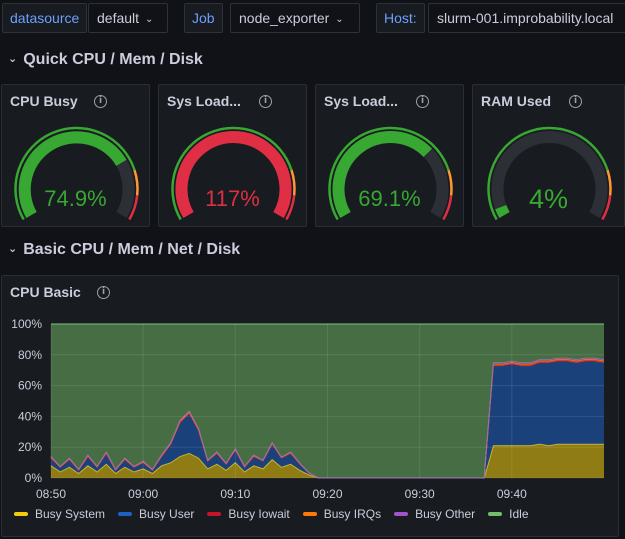 This screenshot has width=625, height=539. What do you see at coordinates (548, 199) in the screenshot?
I see `gauge-value: 4%` at bounding box center [548, 199].